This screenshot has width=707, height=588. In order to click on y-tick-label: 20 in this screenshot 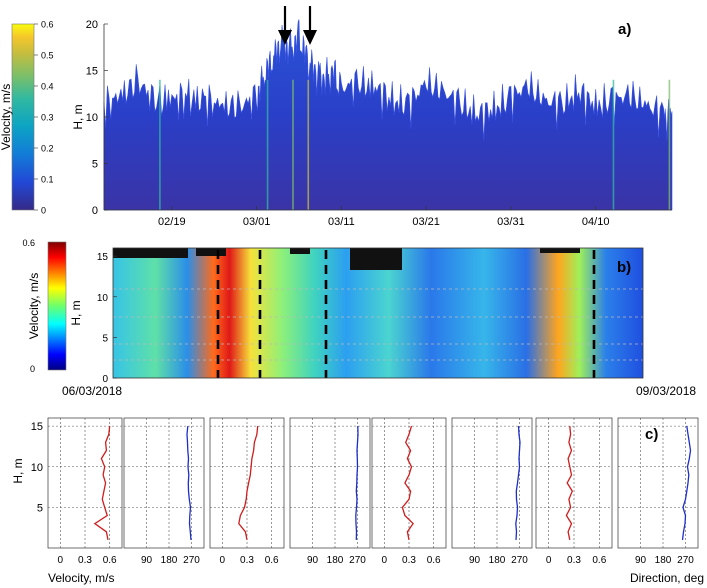, I will do `click(92, 25)`.